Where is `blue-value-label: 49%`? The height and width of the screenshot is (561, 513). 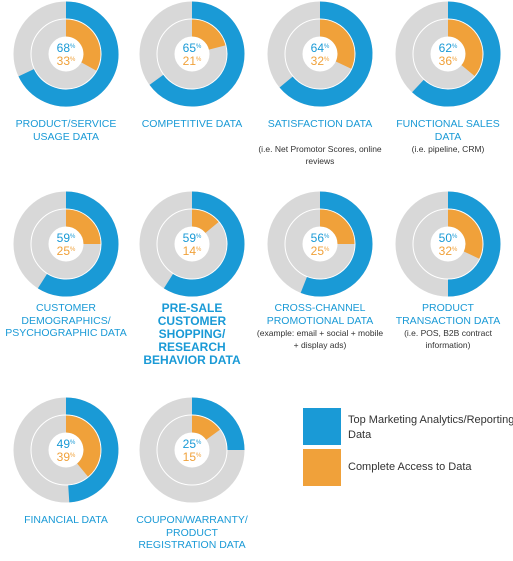
blue-value-label: 49% is located at coordinates (66, 444).